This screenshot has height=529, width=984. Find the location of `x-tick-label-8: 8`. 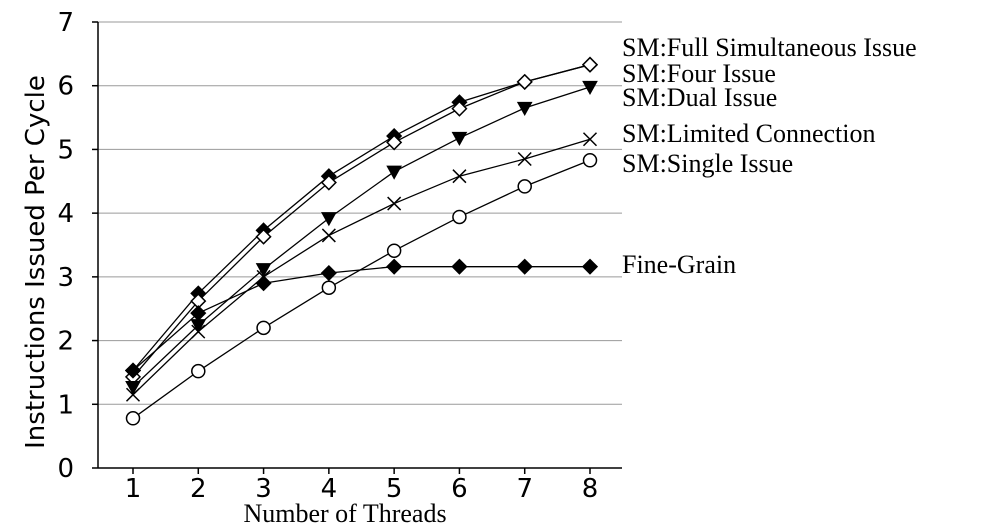

x-tick-label-8: 8 is located at coordinates (590, 489).